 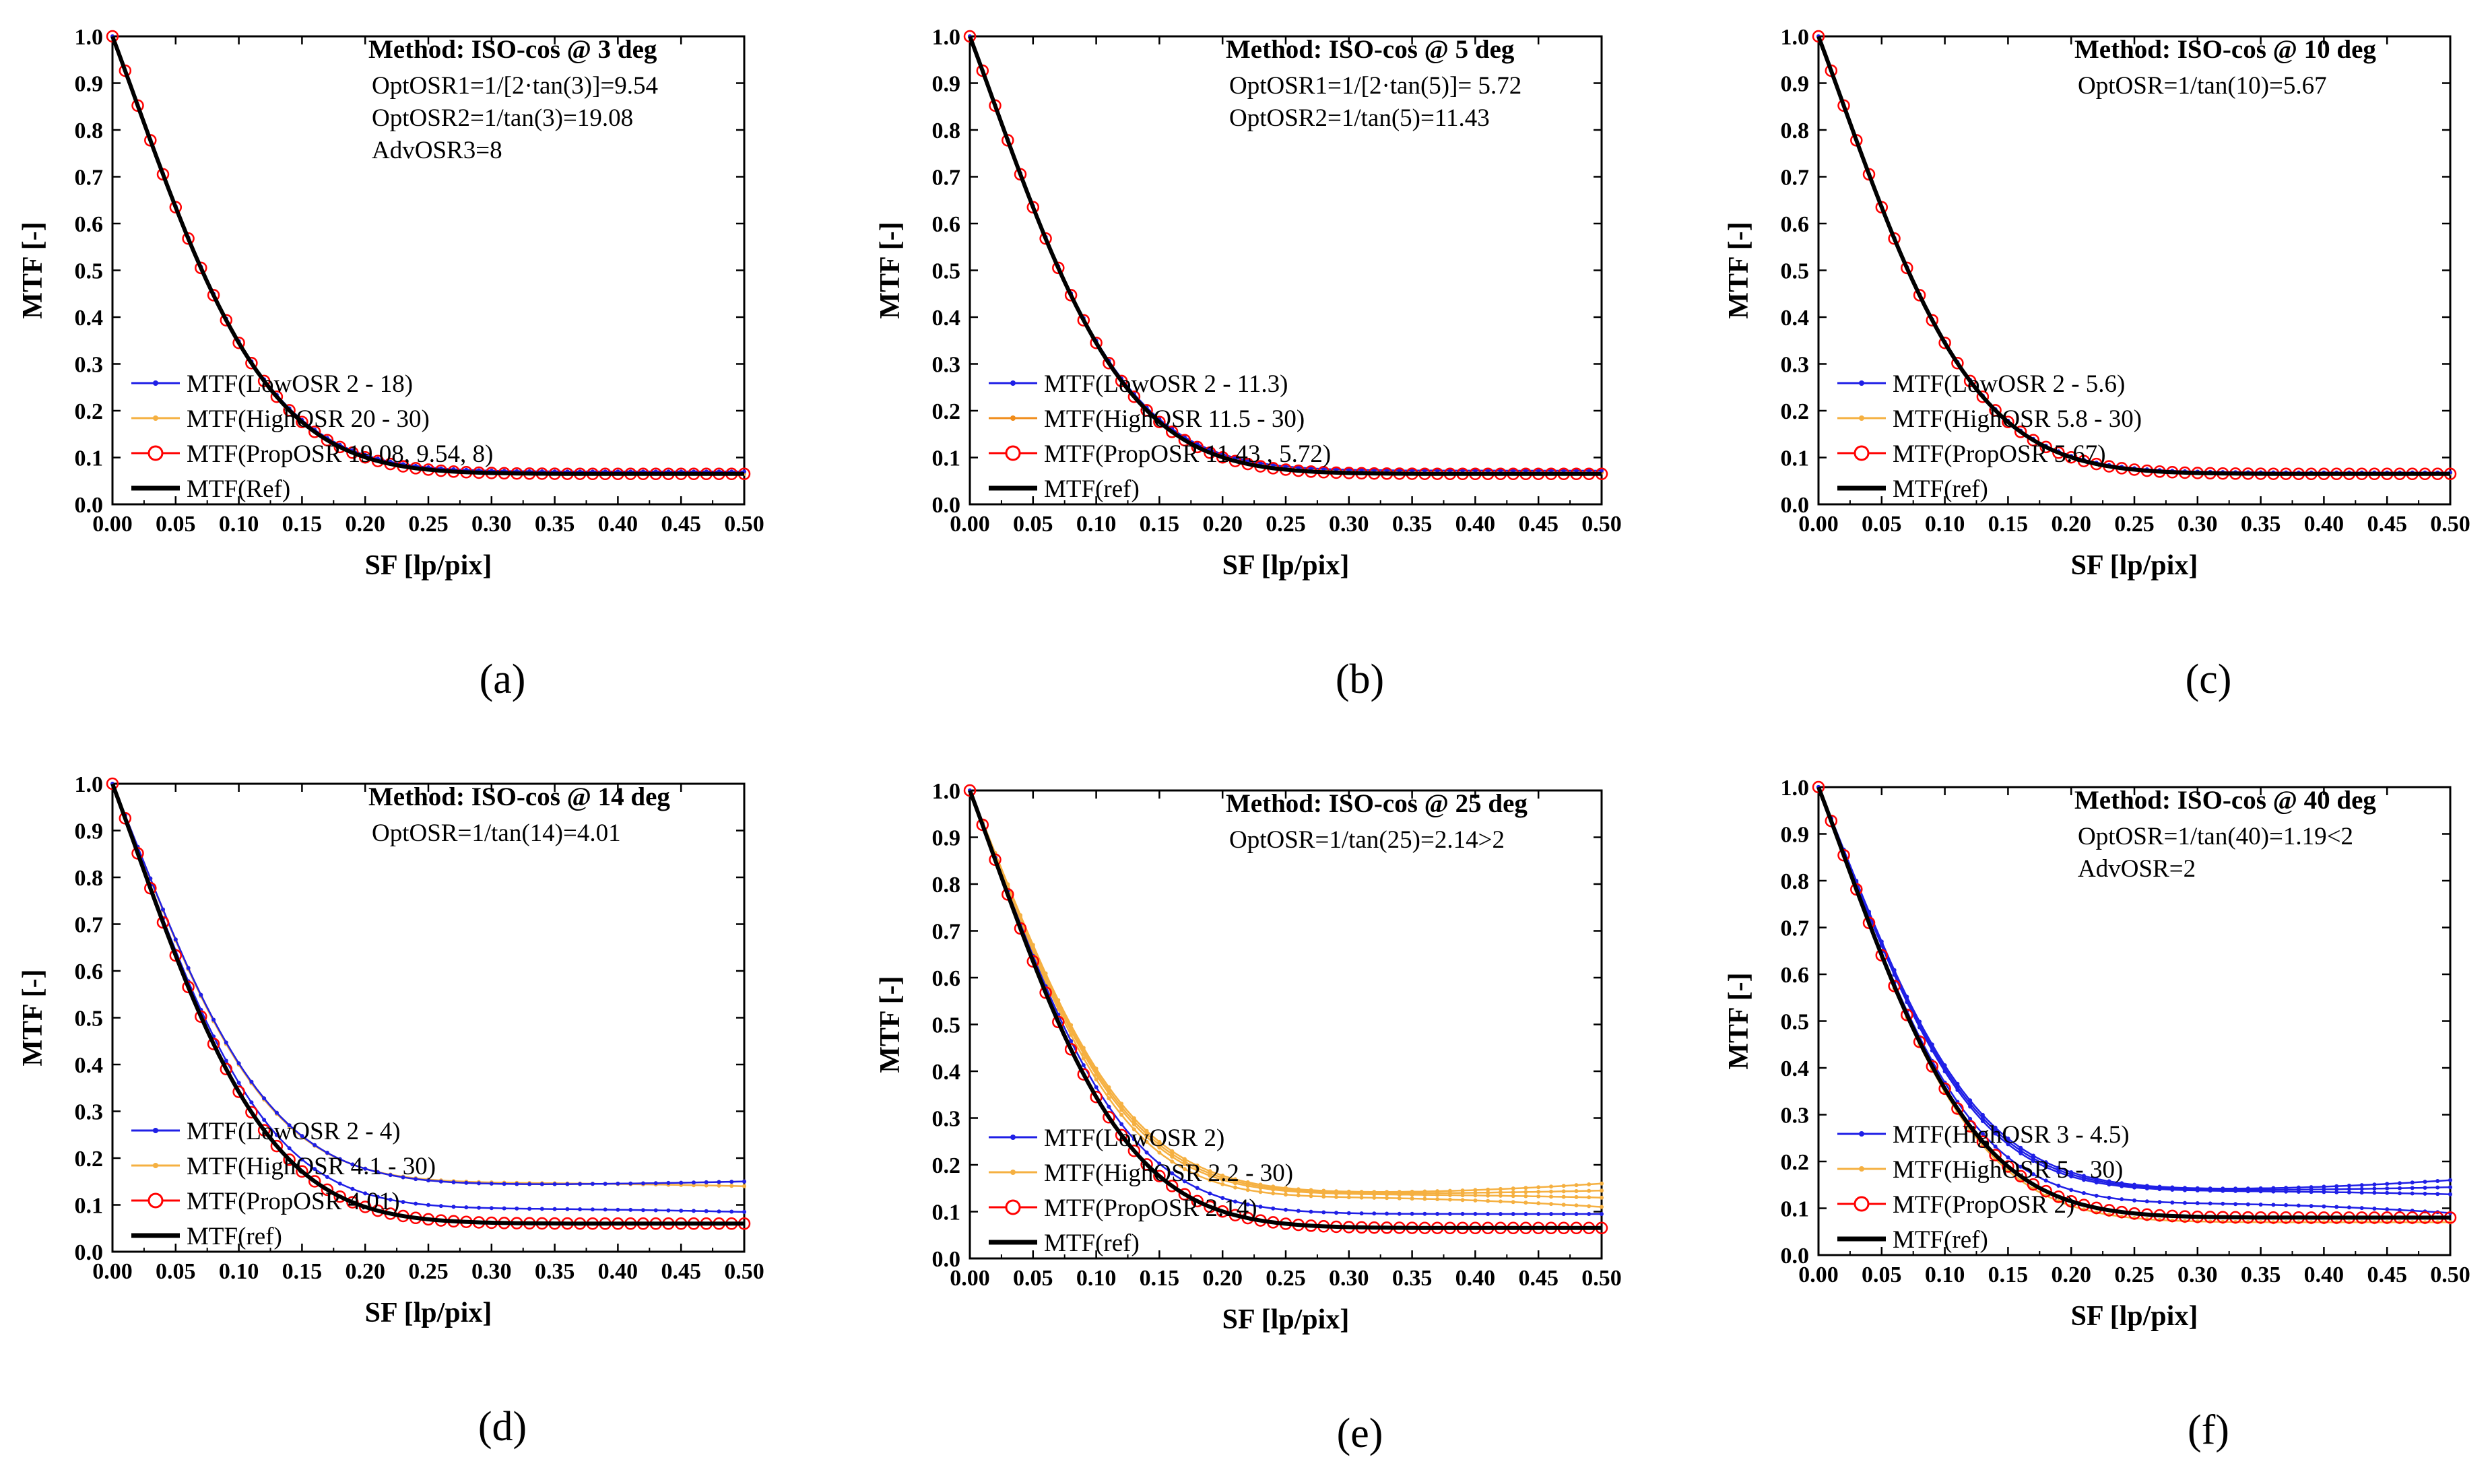 I want to click on method-title: Method: ISO-cos @ 25 deg, so click(x=1377, y=803).